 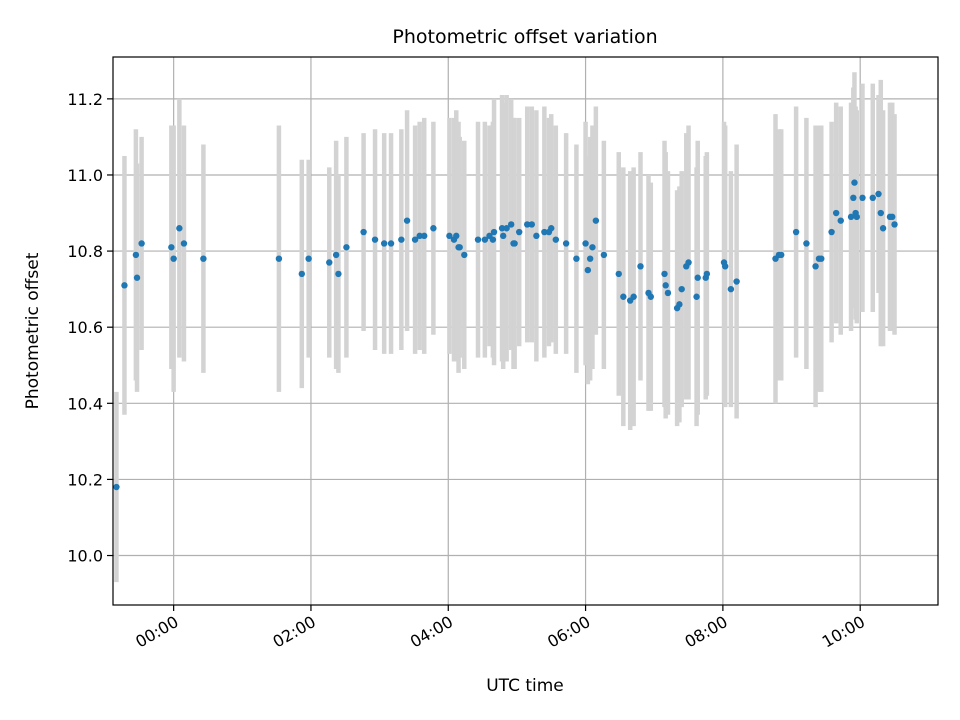 What do you see at coordinates (85, 251) in the screenshot?
I see `y-tick-label: 10.8` at bounding box center [85, 251].